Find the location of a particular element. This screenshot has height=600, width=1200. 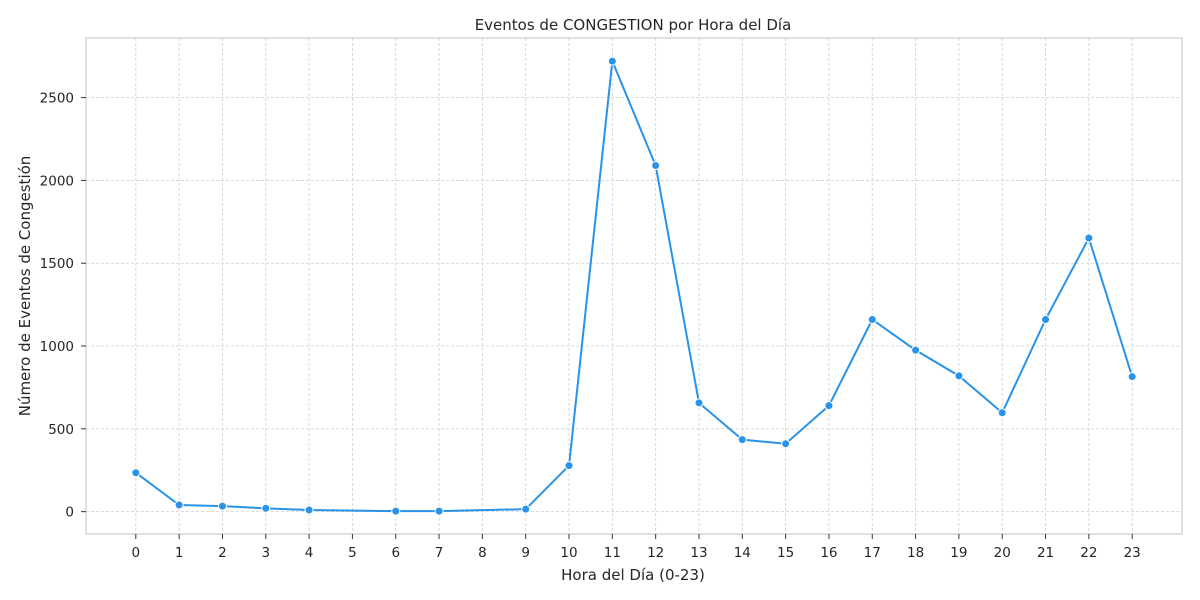

y-tick-label: 2500 is located at coordinates (57, 99).